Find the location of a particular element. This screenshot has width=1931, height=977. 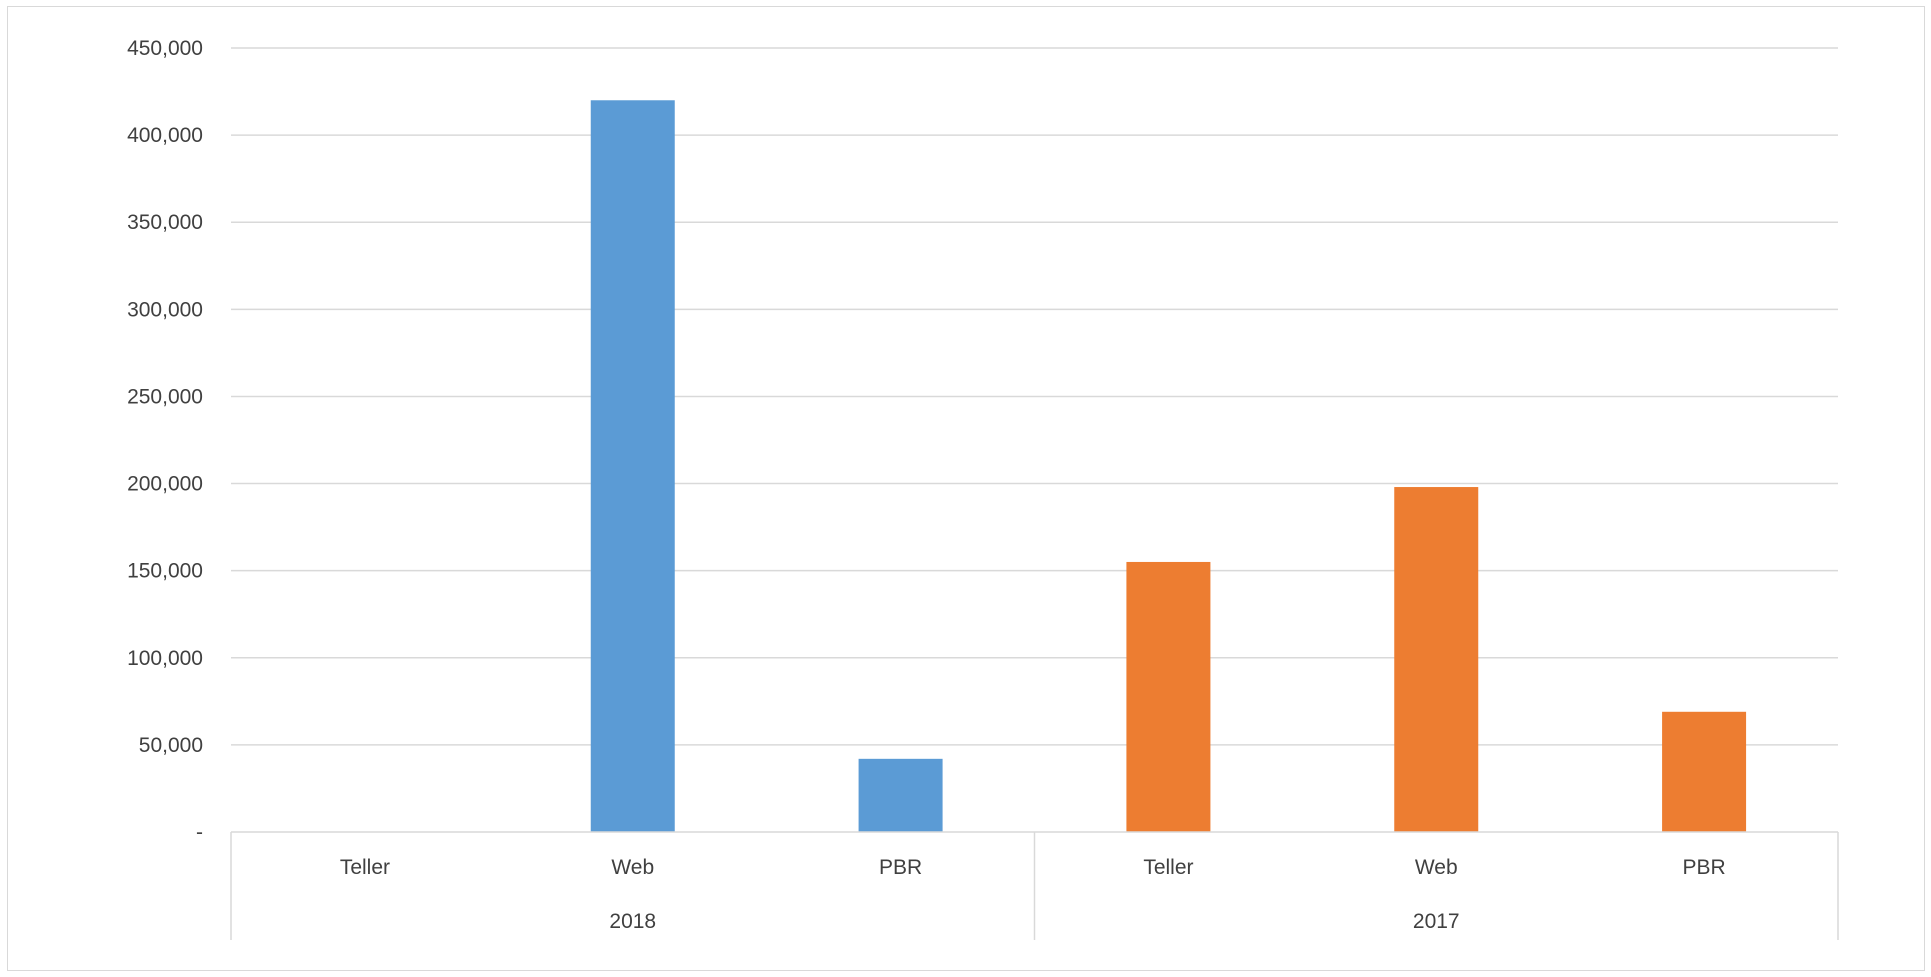

x-group-label: 2018 is located at coordinates (632, 921).